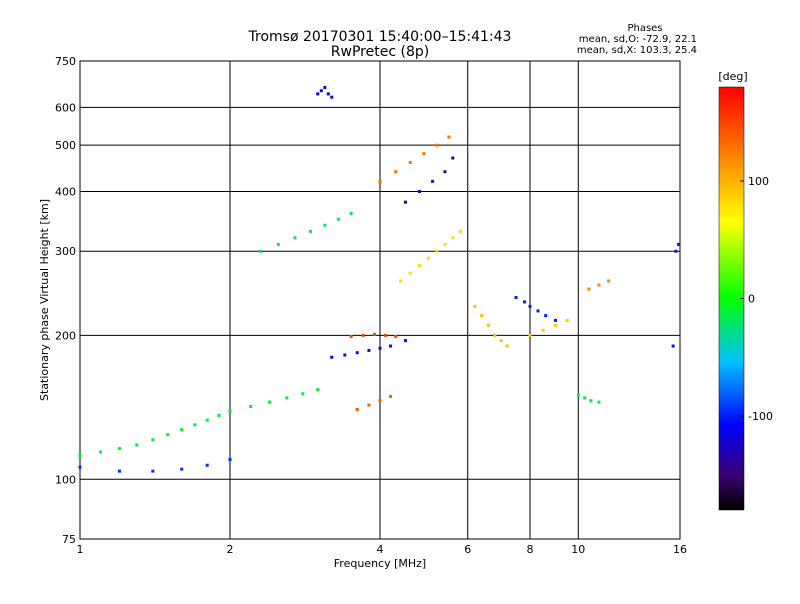 This screenshot has width=800, height=604. I want to click on y-tick-label: 500, so click(65, 145).